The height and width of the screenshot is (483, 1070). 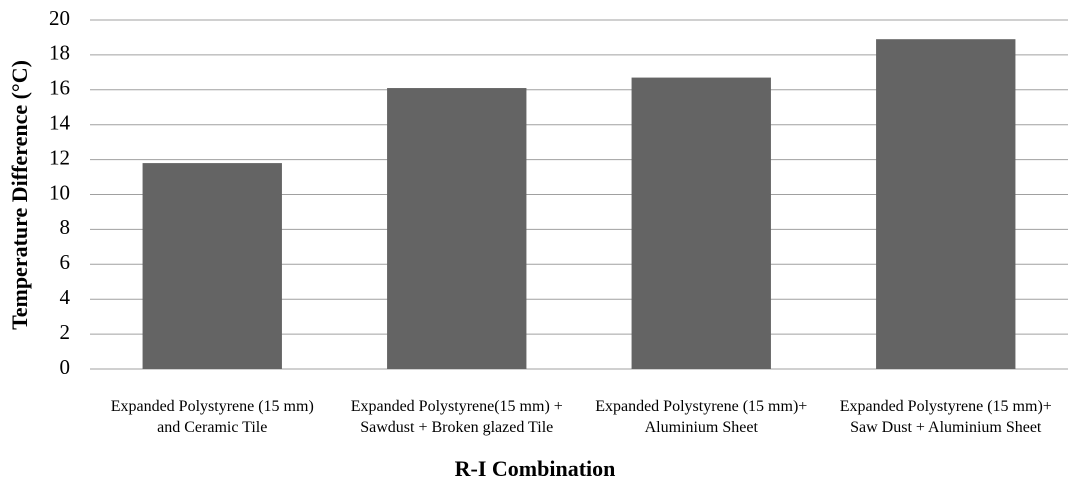 What do you see at coordinates (19, 195) in the screenshot?
I see `y-axis-title: Temperature Difference (°C)` at bounding box center [19, 195].